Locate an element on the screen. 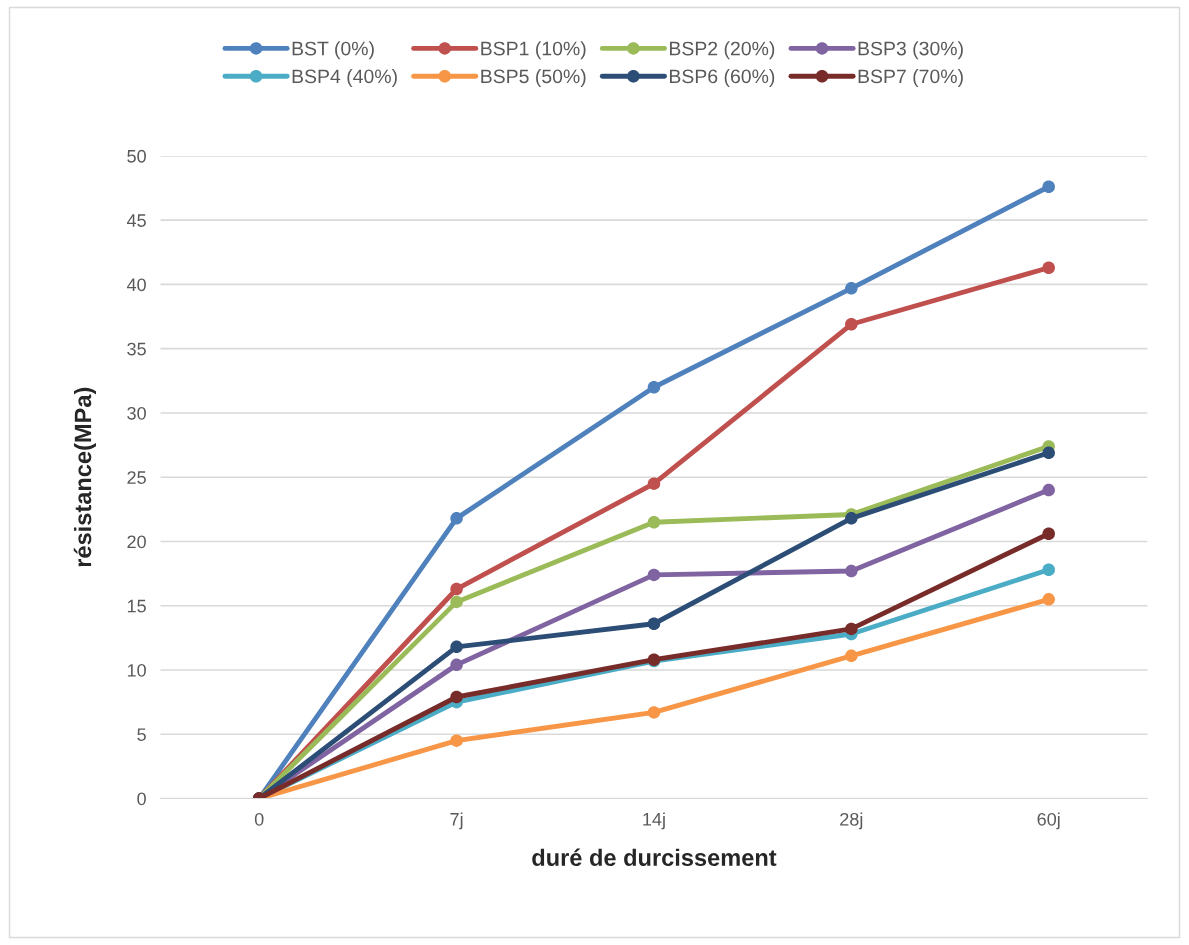 This screenshot has width=1189, height=945. y-tick-label: 40 is located at coordinates (136, 285).